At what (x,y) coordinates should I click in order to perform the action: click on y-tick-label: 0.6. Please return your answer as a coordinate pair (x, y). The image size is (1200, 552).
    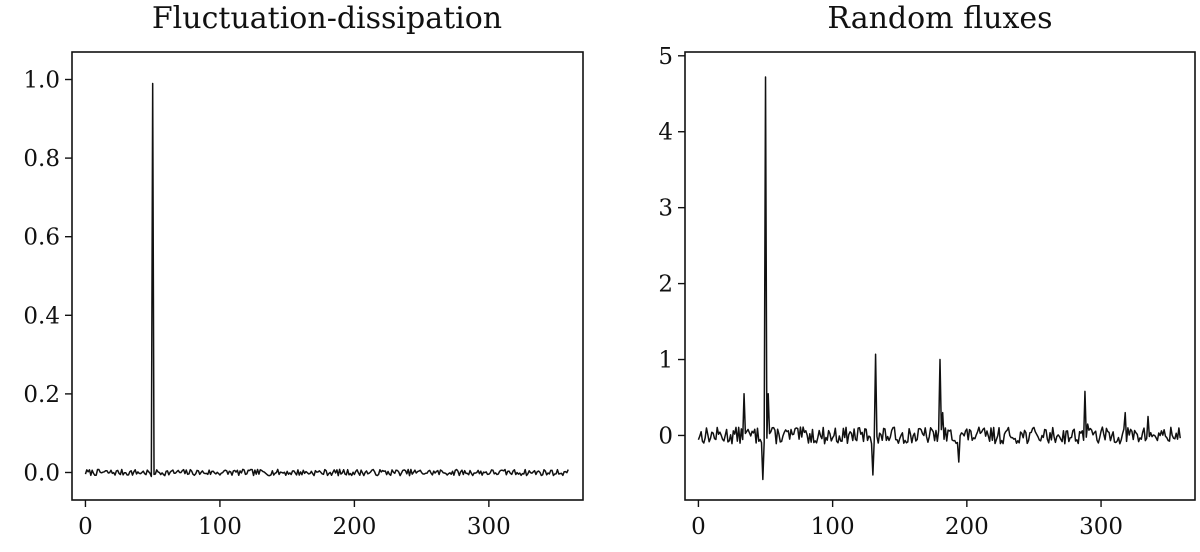
    Looking at the image, I should click on (41, 238).